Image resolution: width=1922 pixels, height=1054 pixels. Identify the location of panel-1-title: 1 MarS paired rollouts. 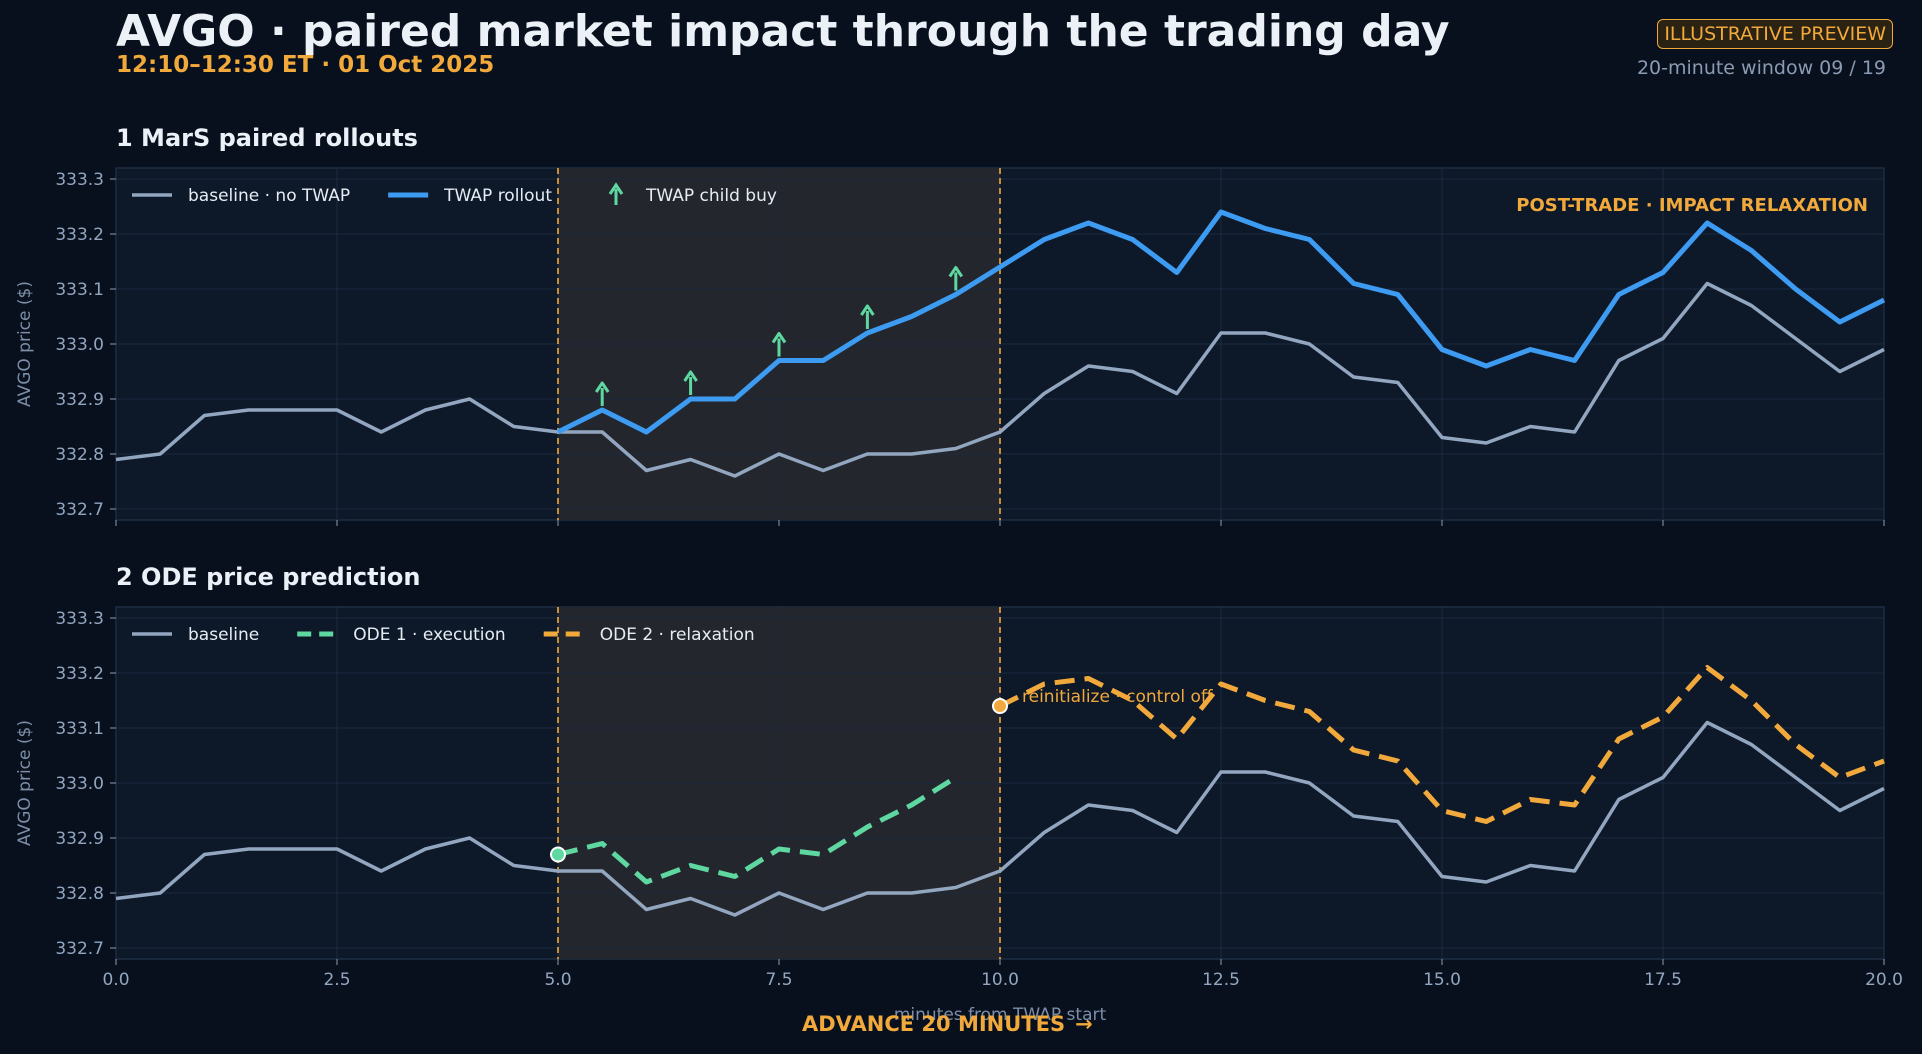
(267, 138).